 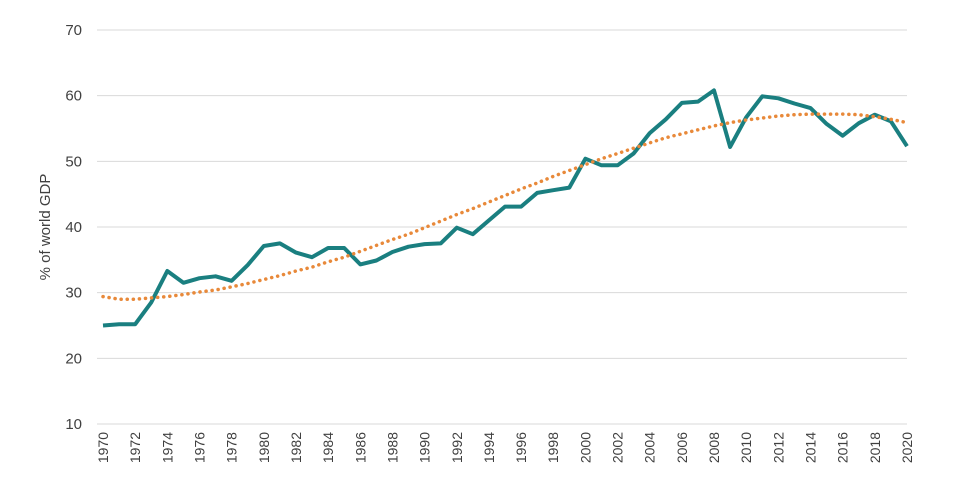 What do you see at coordinates (746, 447) in the screenshot?
I see `x-tick-label: 2010` at bounding box center [746, 447].